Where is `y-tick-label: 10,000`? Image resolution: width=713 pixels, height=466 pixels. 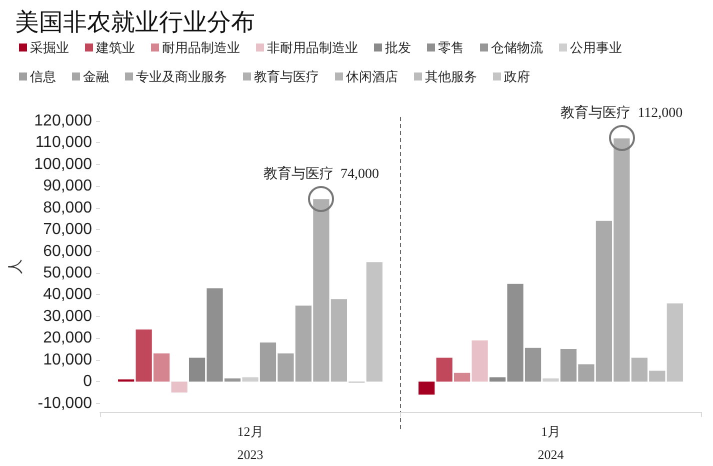
y-tick-label: 10,000 is located at coordinates (67, 359).